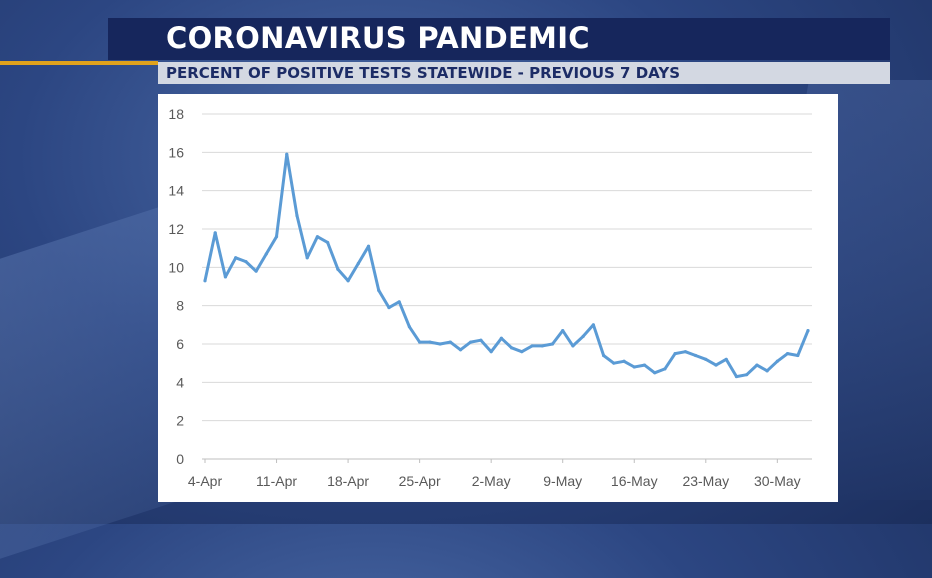  I want to click on y-tick-label: 8, so click(180, 306).